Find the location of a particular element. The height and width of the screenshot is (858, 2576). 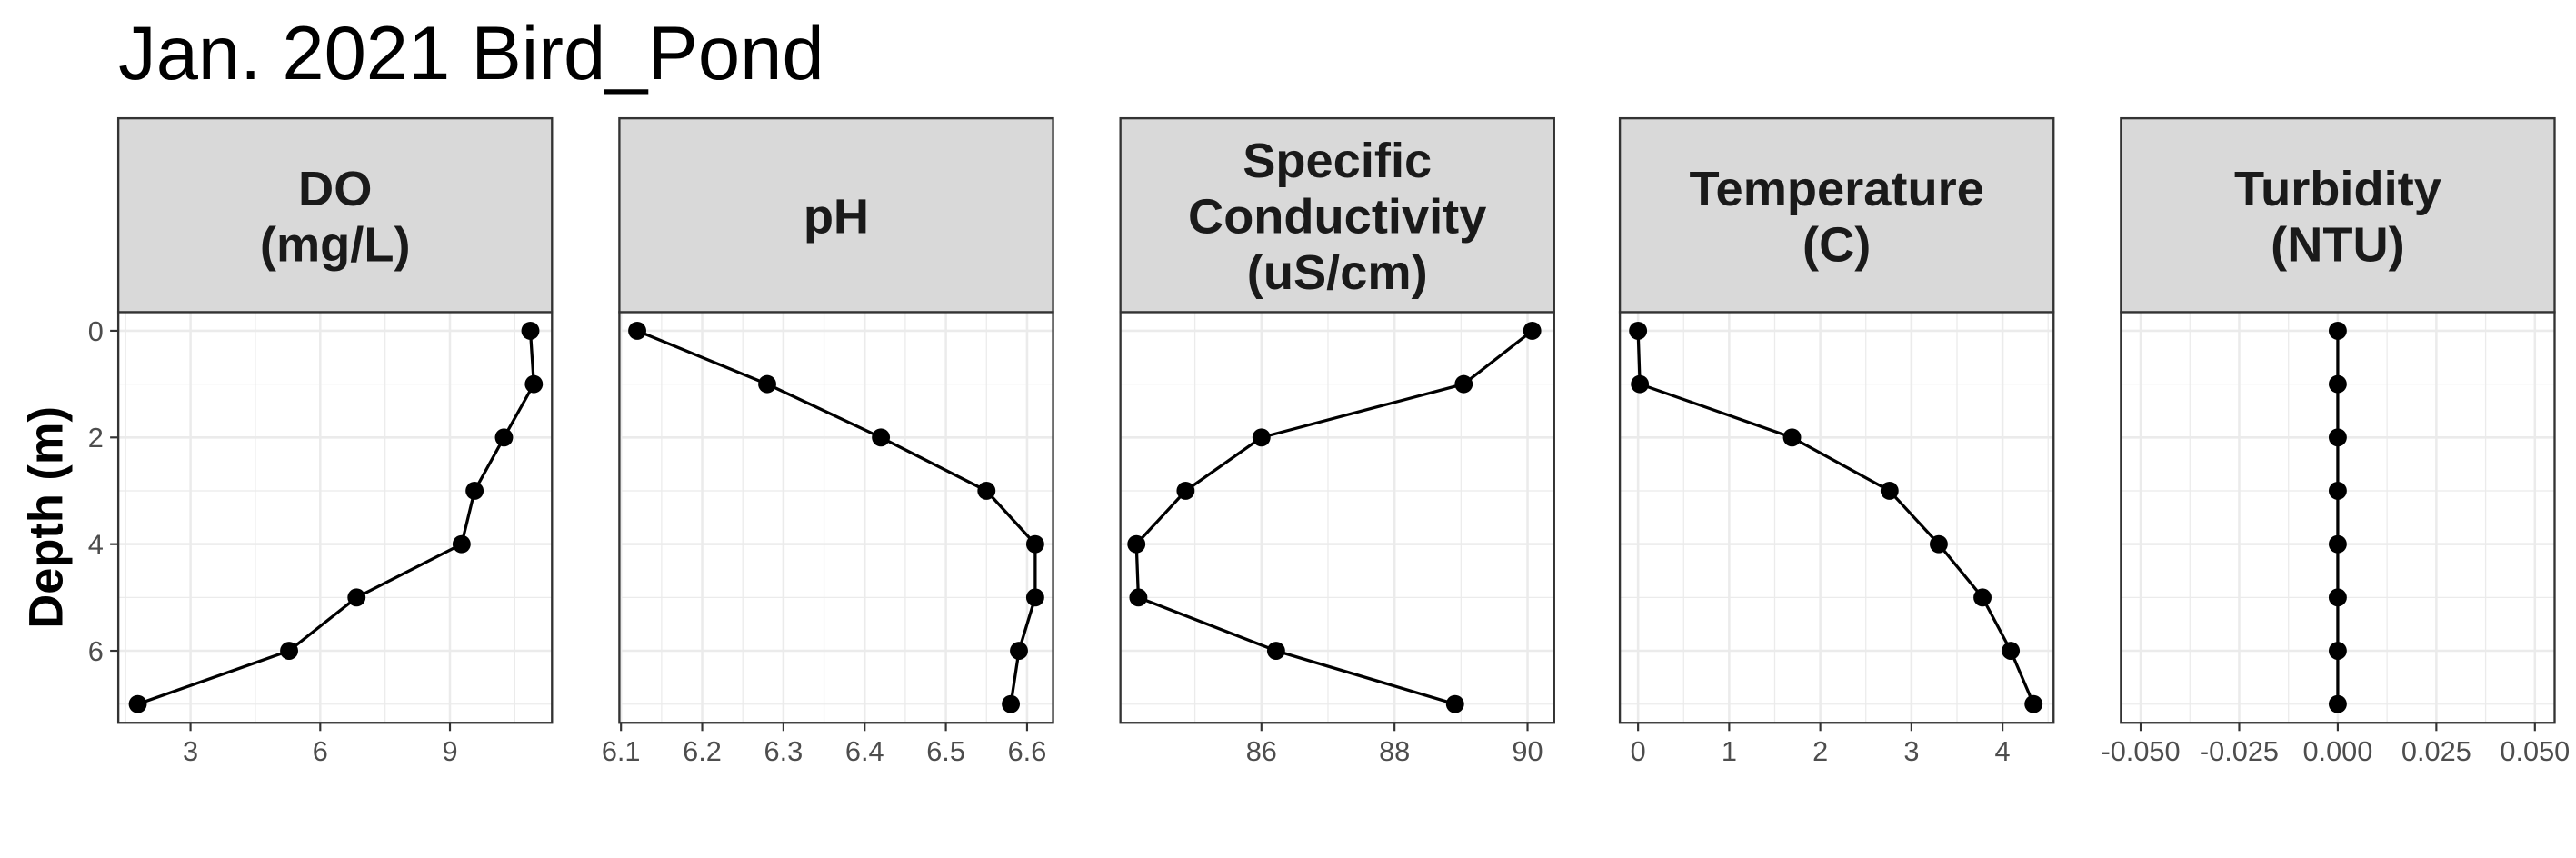

strip-label: Conductivity is located at coordinates (1337, 217).